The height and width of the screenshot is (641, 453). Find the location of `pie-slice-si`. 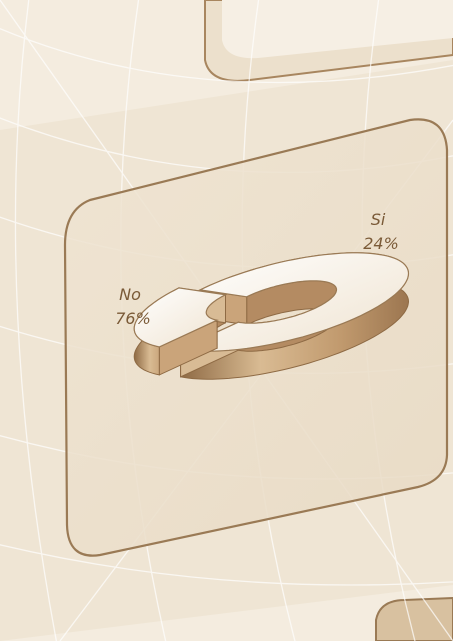

pie-slice-si is located at coordinates (180, 331).